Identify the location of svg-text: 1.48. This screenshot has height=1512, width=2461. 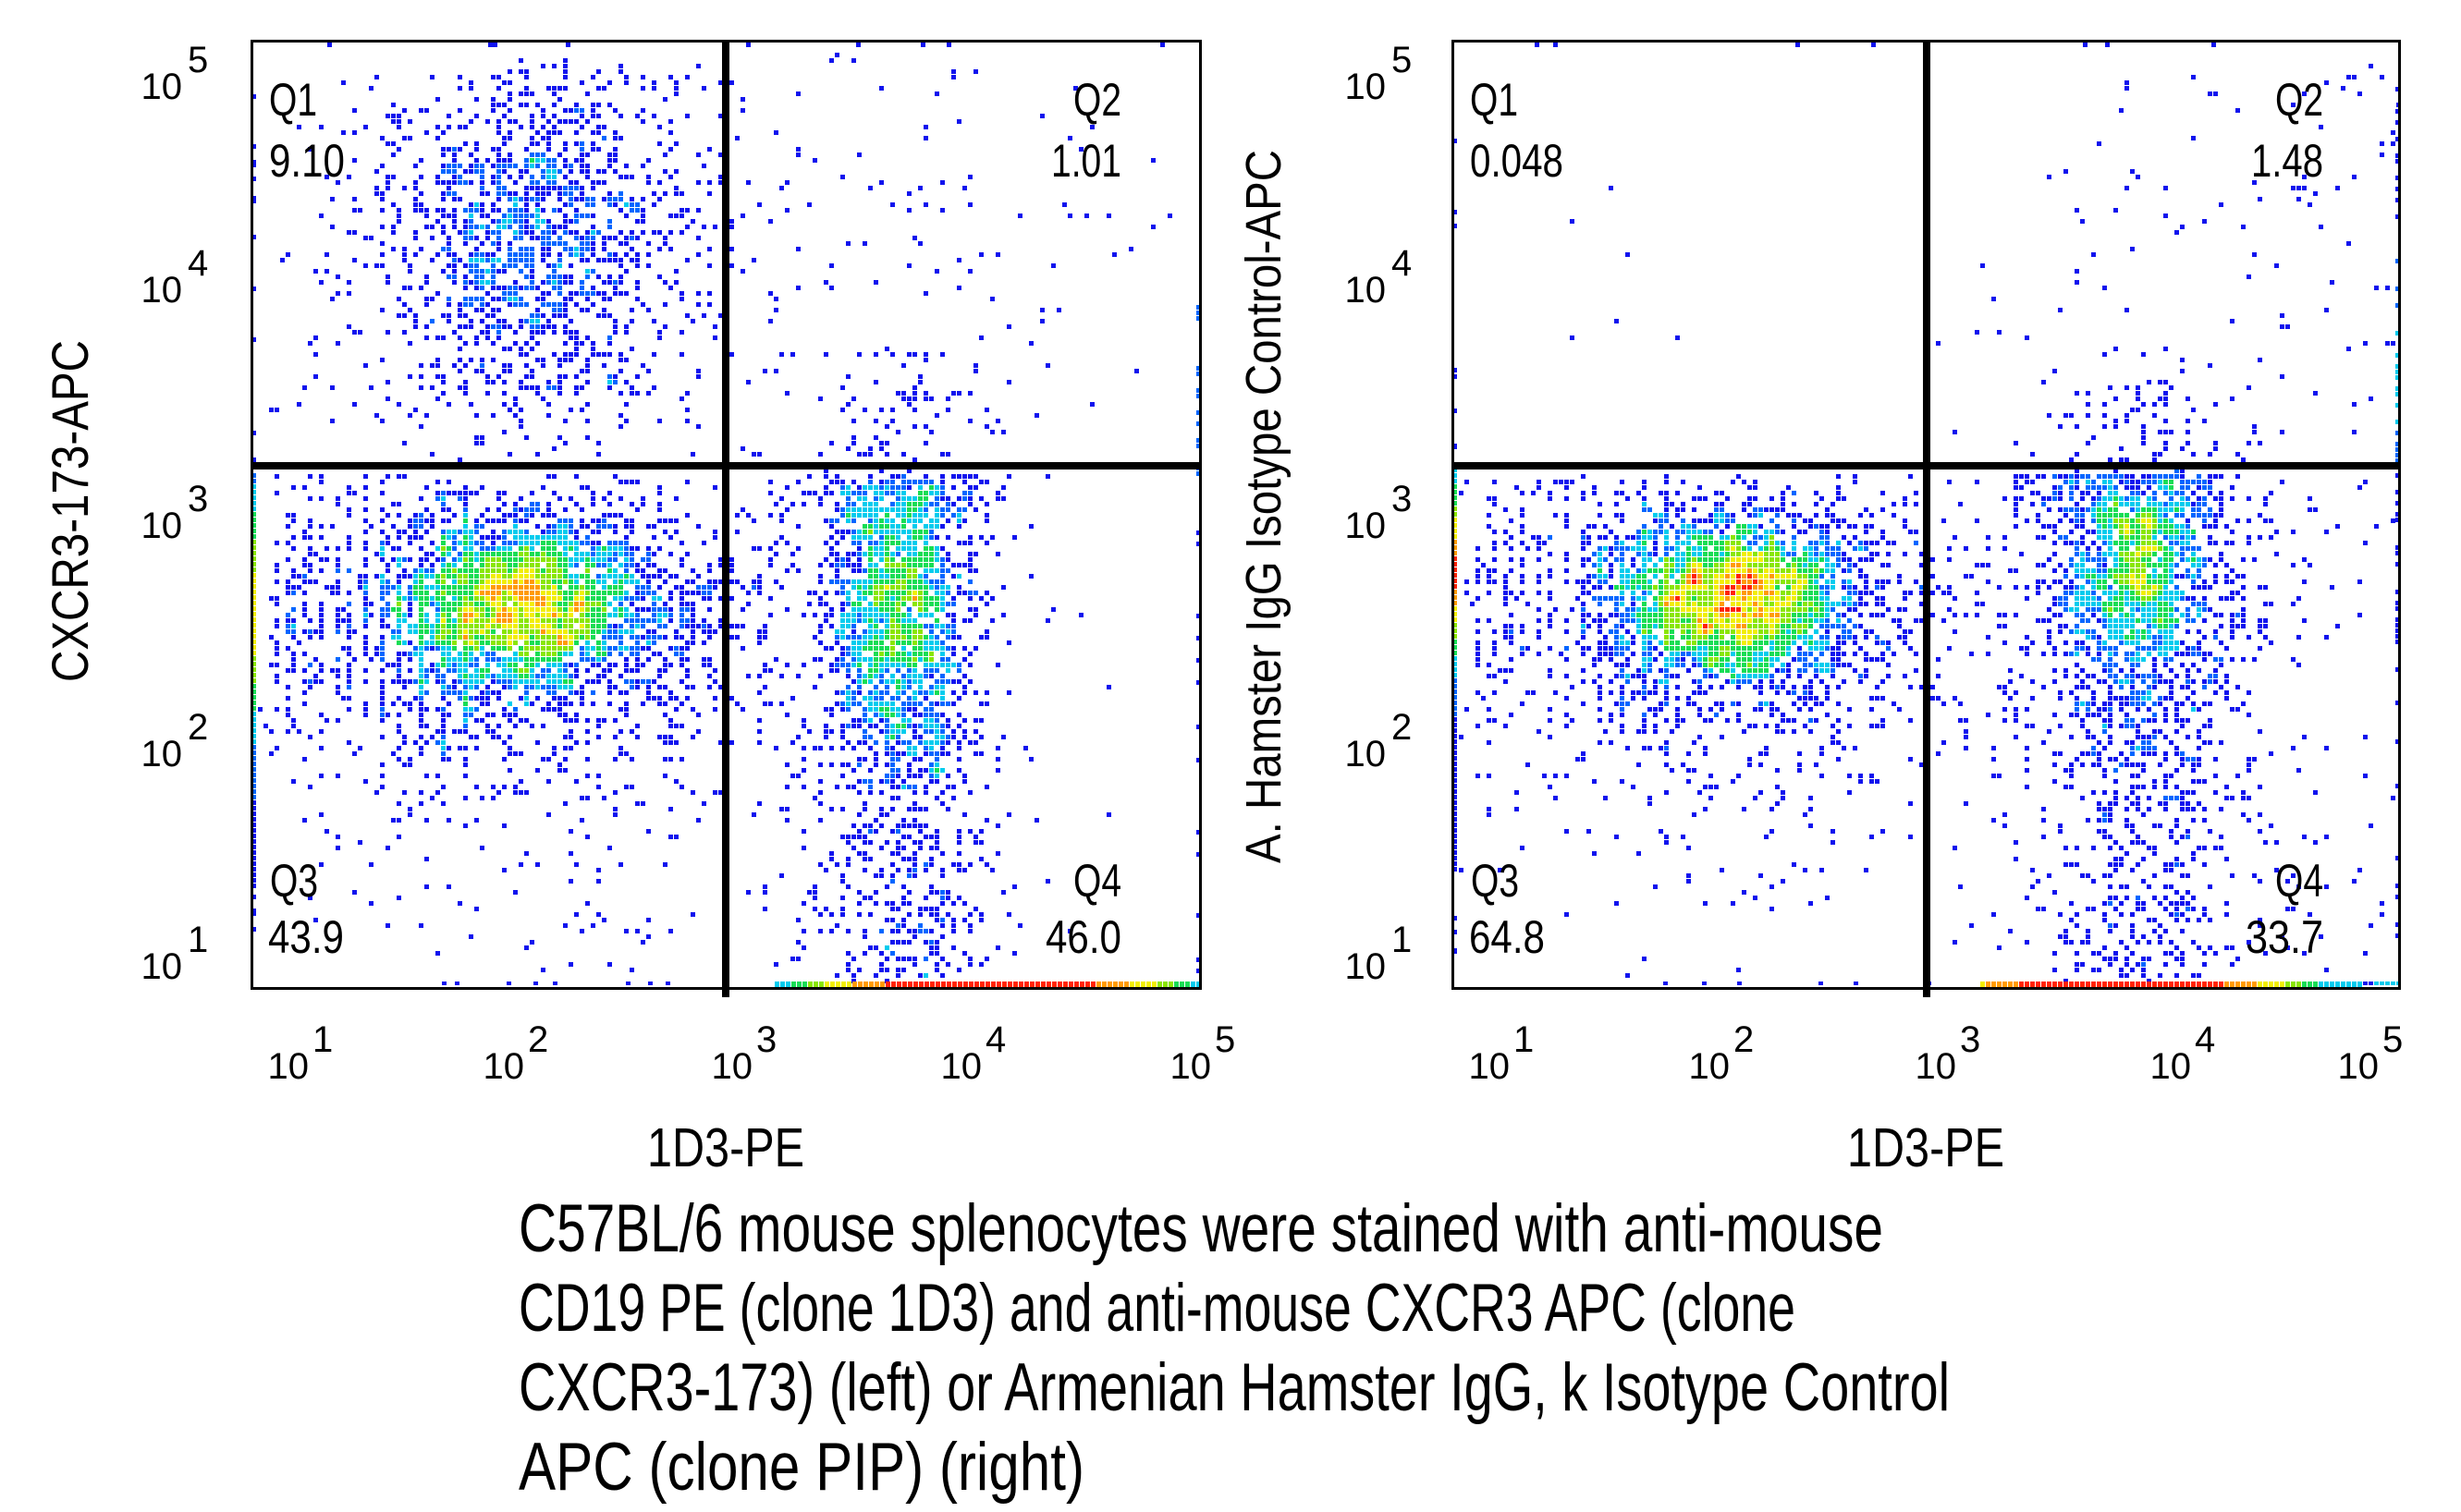
(2287, 161).